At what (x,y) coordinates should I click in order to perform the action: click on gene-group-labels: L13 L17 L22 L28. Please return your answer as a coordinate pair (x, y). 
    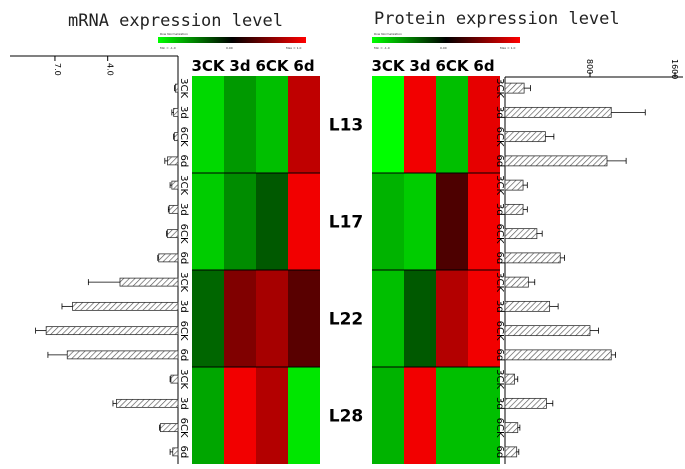
    Looking at the image, I should click on (346, 271).